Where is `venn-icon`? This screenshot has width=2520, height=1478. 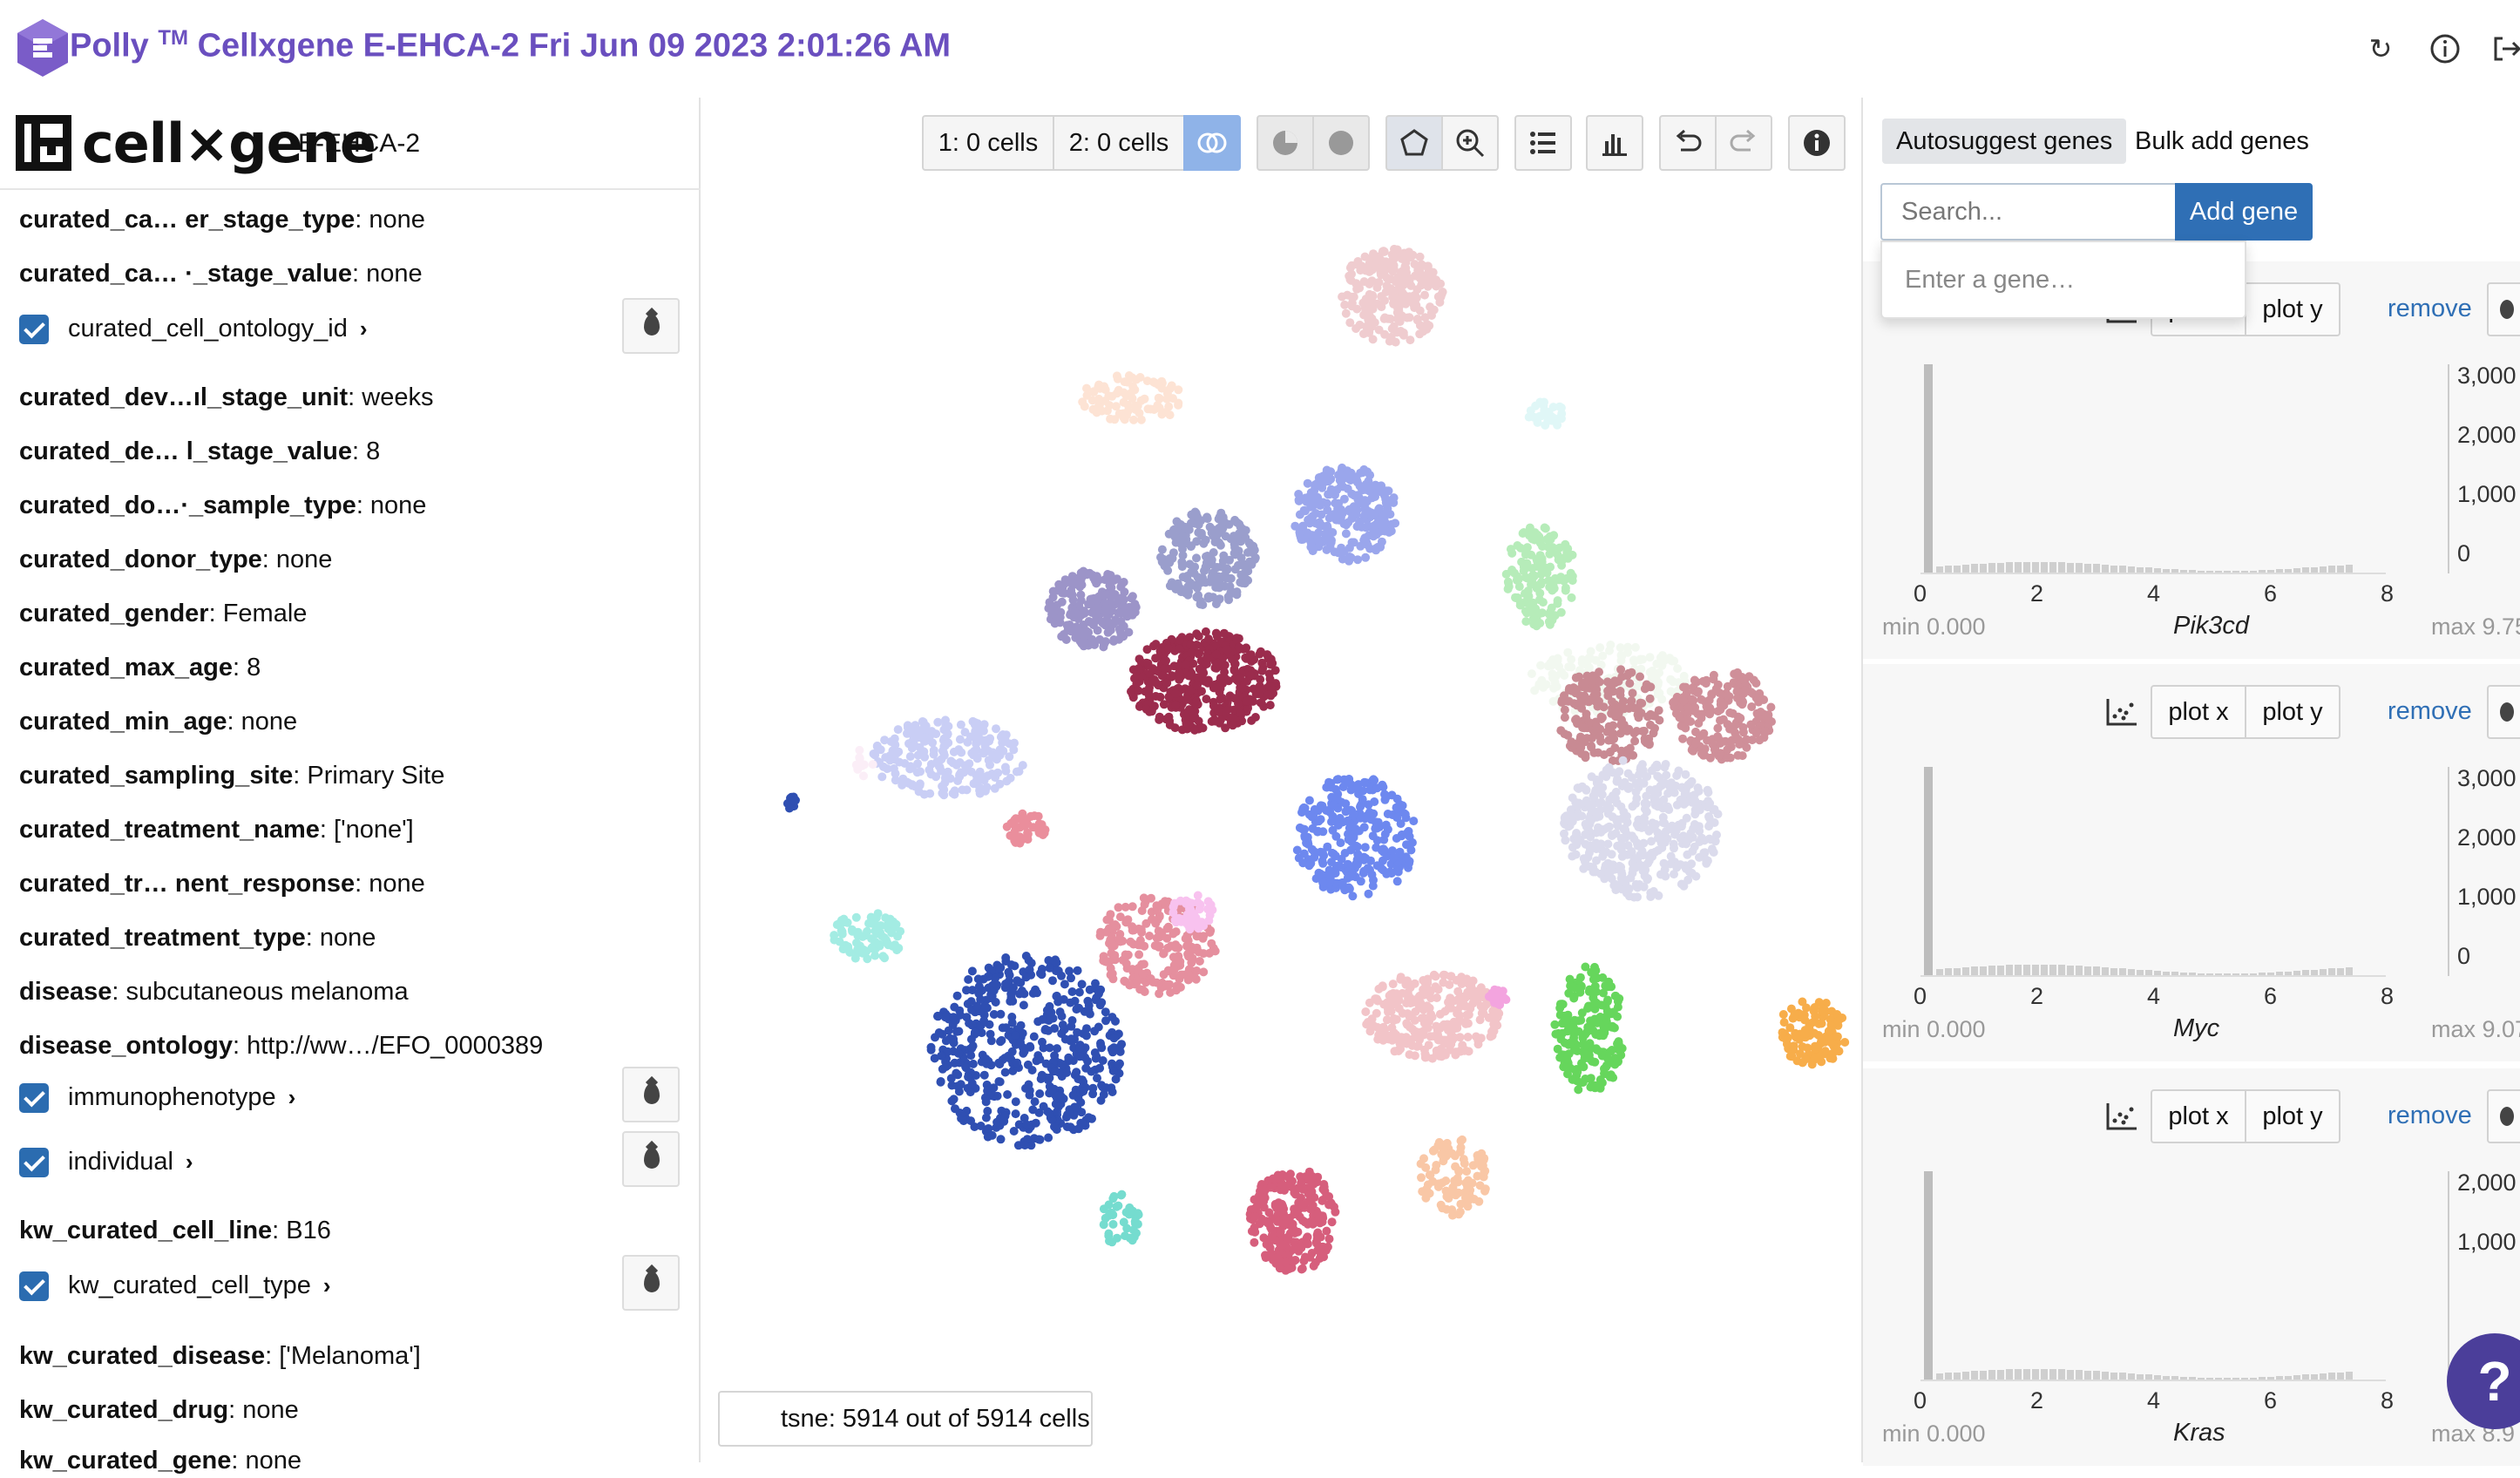 venn-icon is located at coordinates (1212, 143).